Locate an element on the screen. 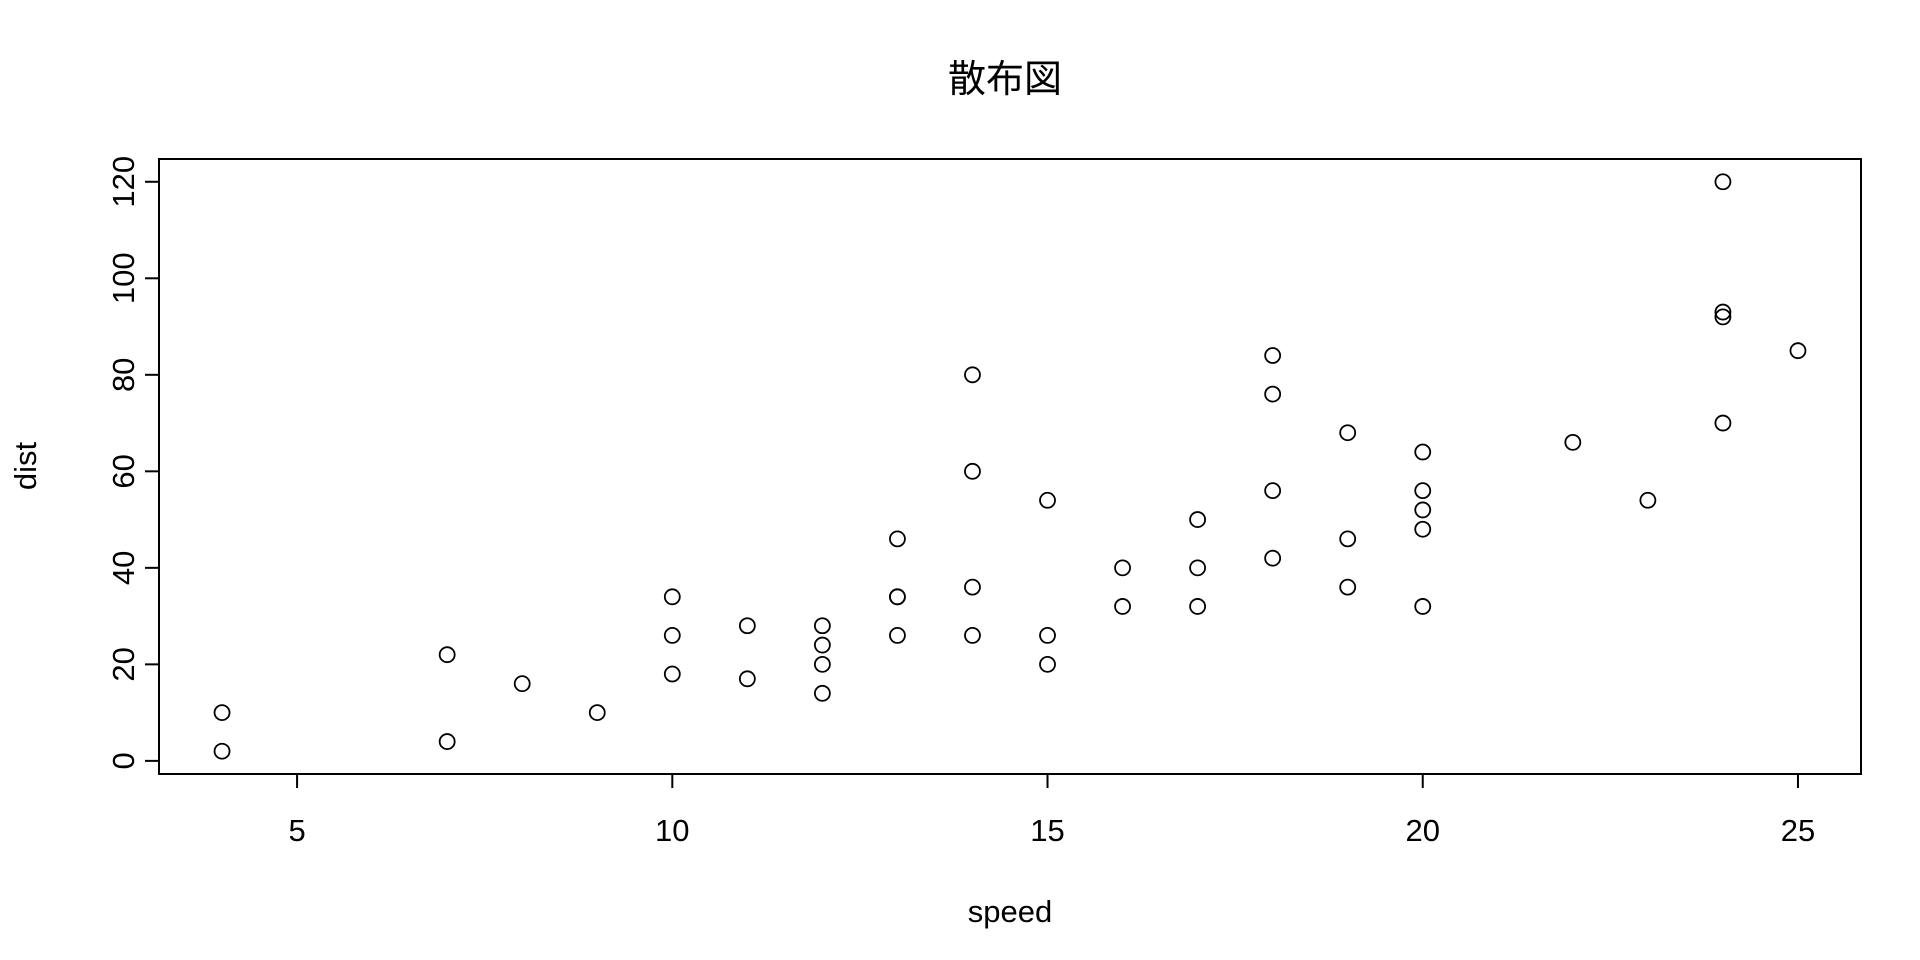 The image size is (1920, 960). x-axis: 5 10 15 20 25 is located at coordinates (1051, 810).